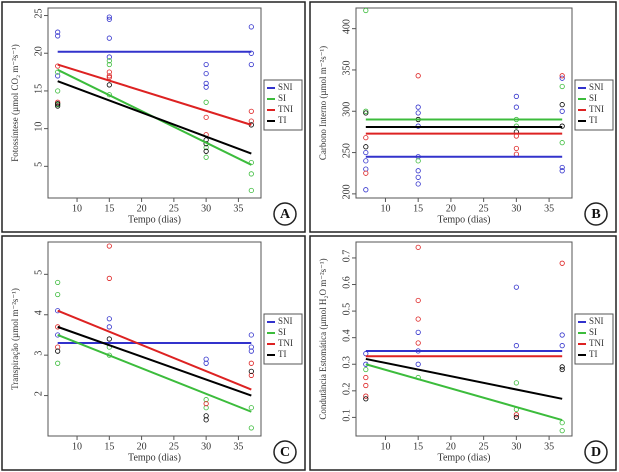  I want to click on y-tick-label: 0.6, so click(346, 282).